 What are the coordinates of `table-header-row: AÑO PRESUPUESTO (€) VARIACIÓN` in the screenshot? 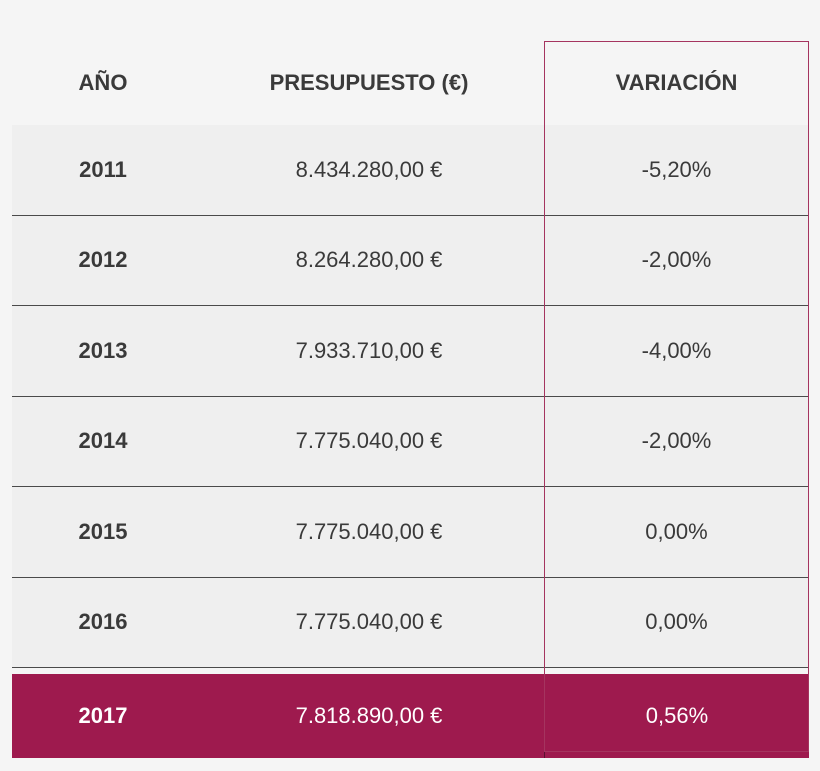 It's located at (410, 82).